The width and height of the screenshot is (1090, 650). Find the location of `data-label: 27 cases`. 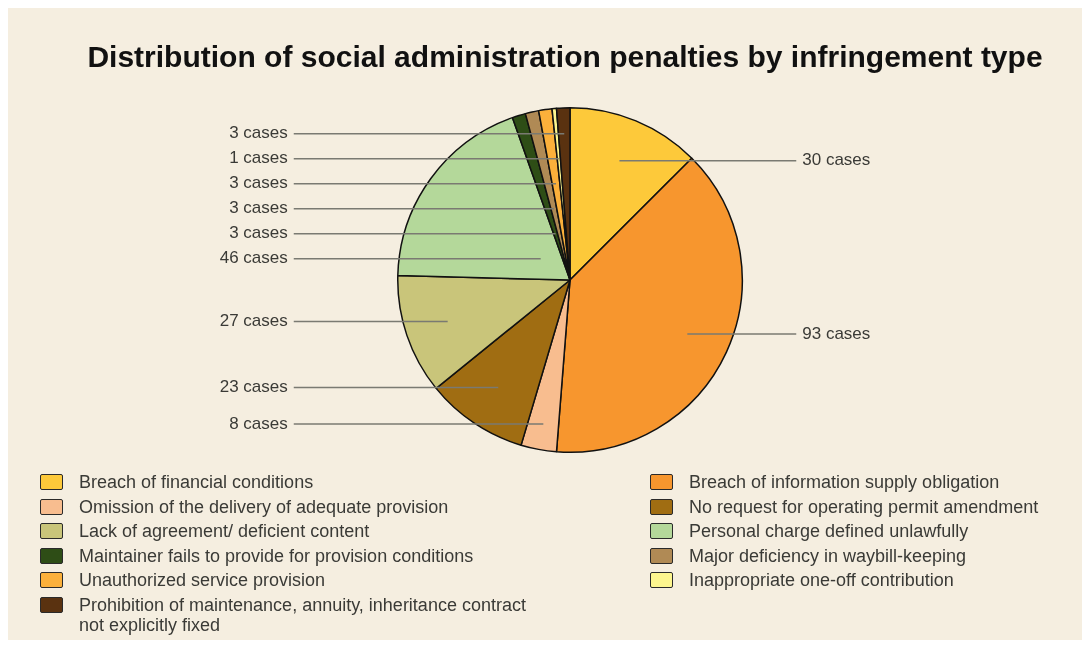

data-label: 27 cases is located at coordinates (253, 321).